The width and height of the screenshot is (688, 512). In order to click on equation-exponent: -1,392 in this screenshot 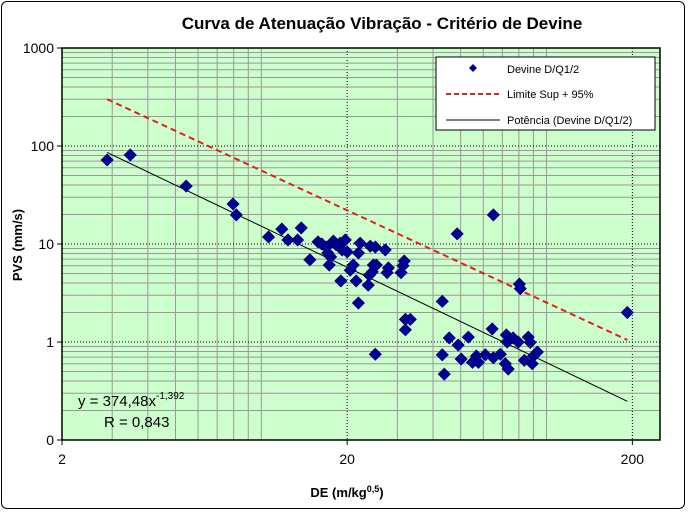, I will do `click(170, 396)`.